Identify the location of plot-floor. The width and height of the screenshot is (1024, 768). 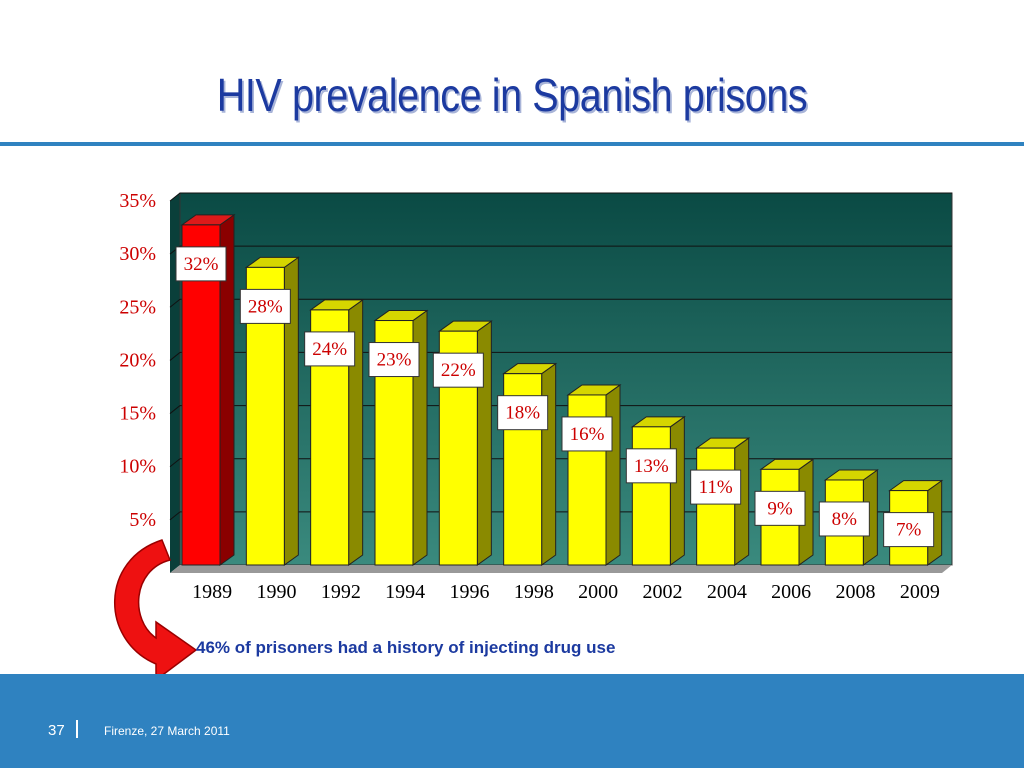
(561, 569).